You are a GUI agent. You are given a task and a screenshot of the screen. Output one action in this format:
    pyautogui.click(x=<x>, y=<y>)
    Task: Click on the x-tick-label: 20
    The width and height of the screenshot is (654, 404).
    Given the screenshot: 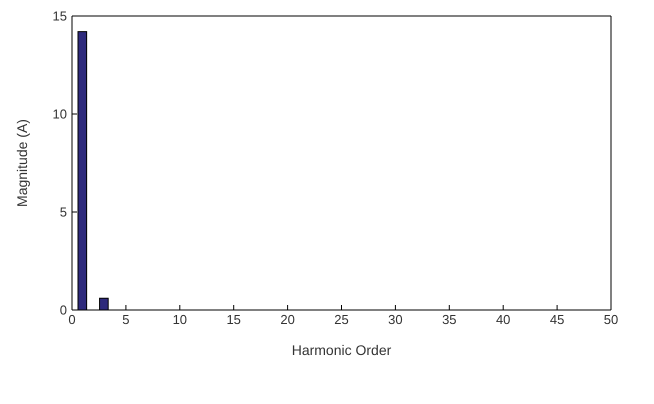 What is the action you would take?
    pyautogui.click(x=287, y=320)
    